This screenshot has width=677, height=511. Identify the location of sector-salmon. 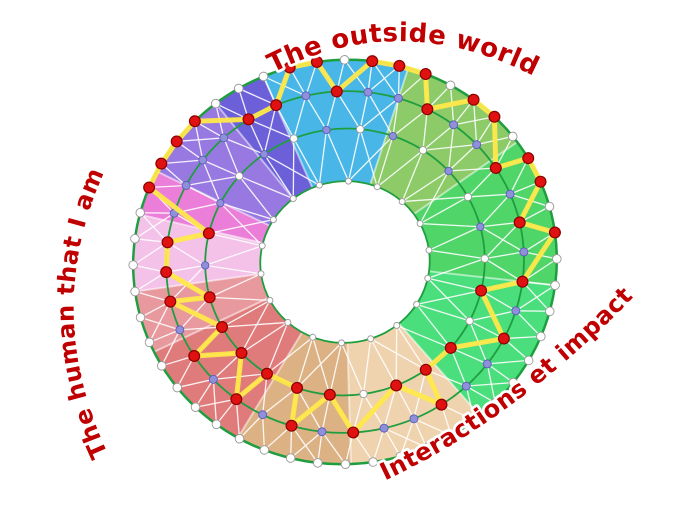
(228, 367).